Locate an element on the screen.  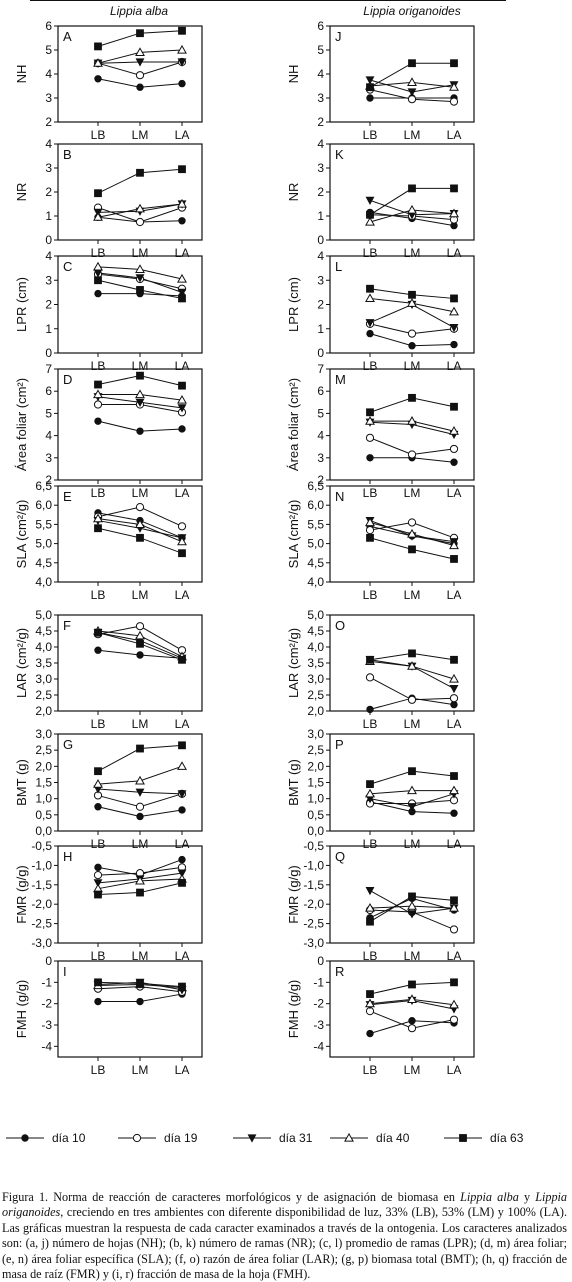
panel-p: P 0,0 0,5 1,0 1,5 2,0 2,5 3,0 LB LM LA BMT (g) is located at coordinates (380, 789).